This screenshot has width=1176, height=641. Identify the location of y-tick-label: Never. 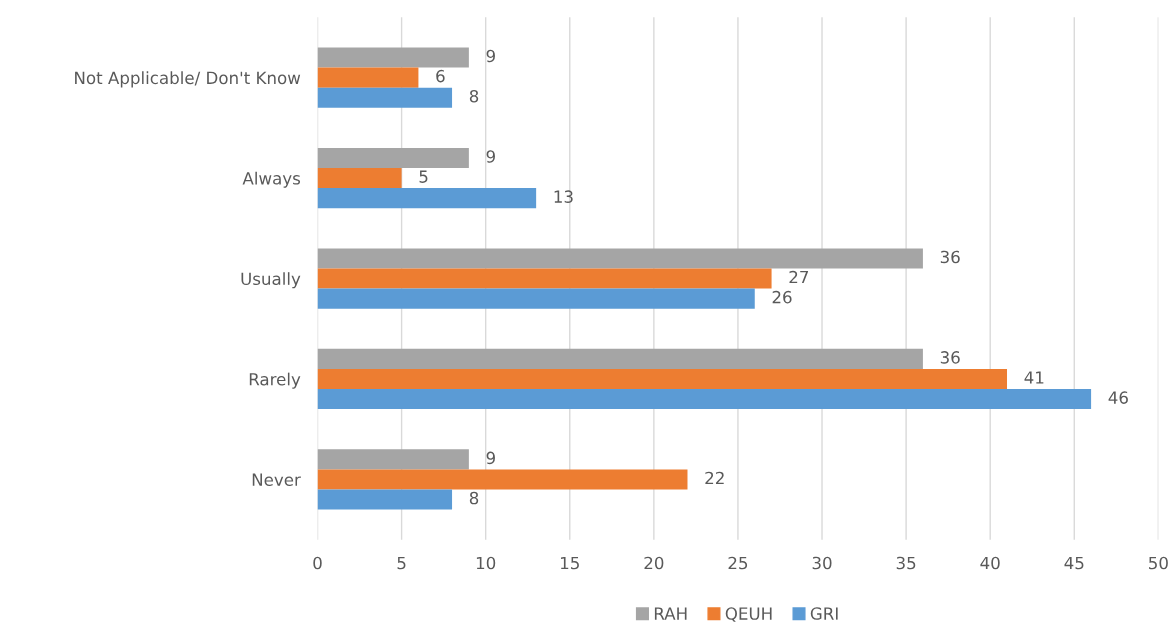
(276, 480).